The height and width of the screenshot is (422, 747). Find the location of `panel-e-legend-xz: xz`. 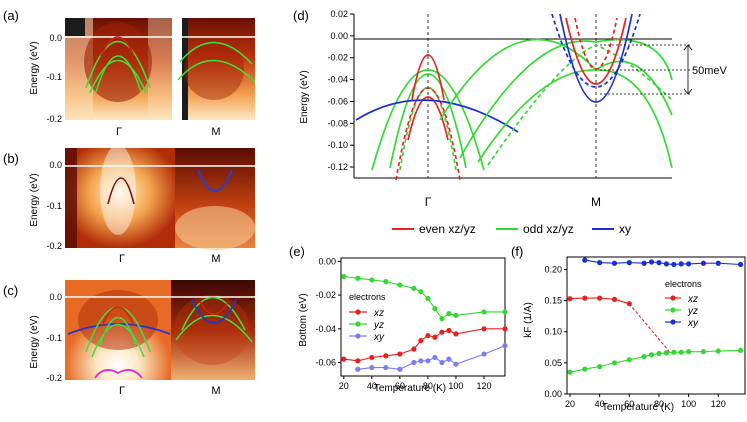

panel-e-legend-xz: xz is located at coordinates (378, 313).